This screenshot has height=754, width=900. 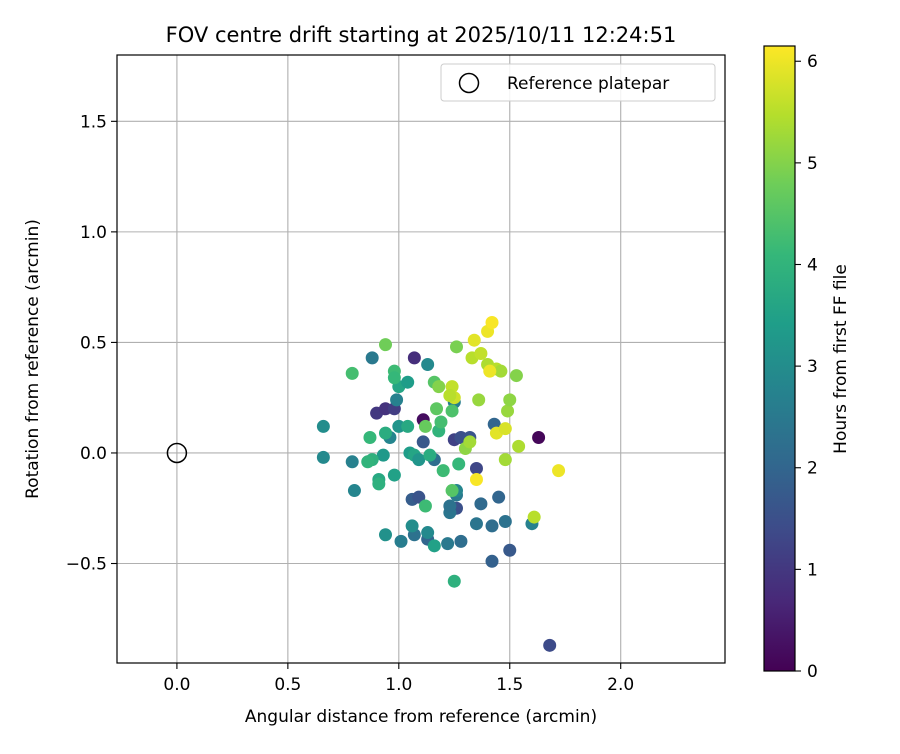 I want to click on colorbar: 0 1 2 3 4 5 6 Hours from first FF file, so click(x=807, y=363).